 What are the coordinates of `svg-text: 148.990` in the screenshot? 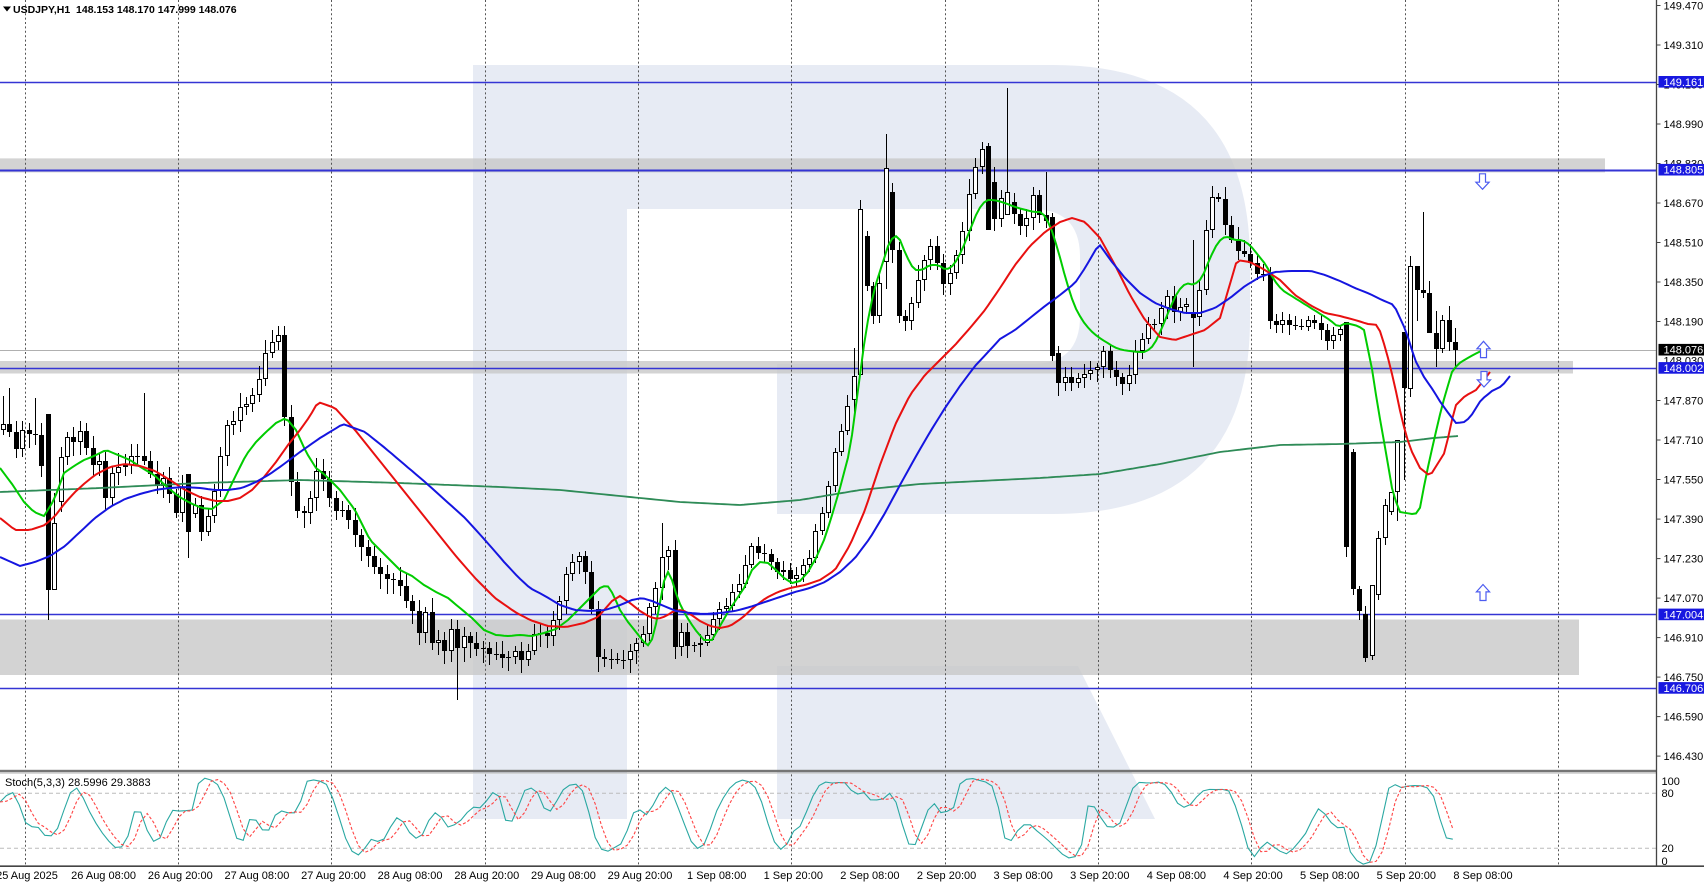 It's located at (1684, 125).